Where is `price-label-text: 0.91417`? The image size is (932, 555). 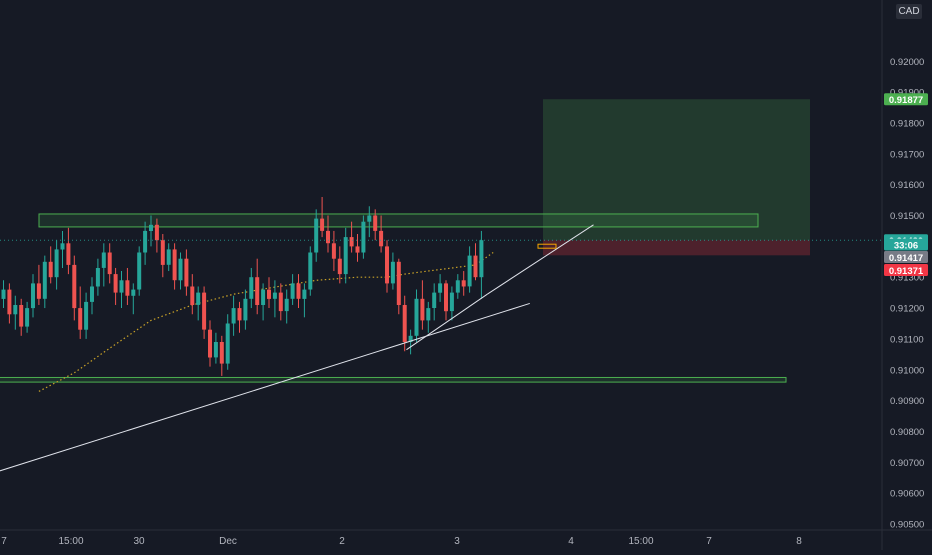 price-label-text: 0.91417 is located at coordinates (906, 258).